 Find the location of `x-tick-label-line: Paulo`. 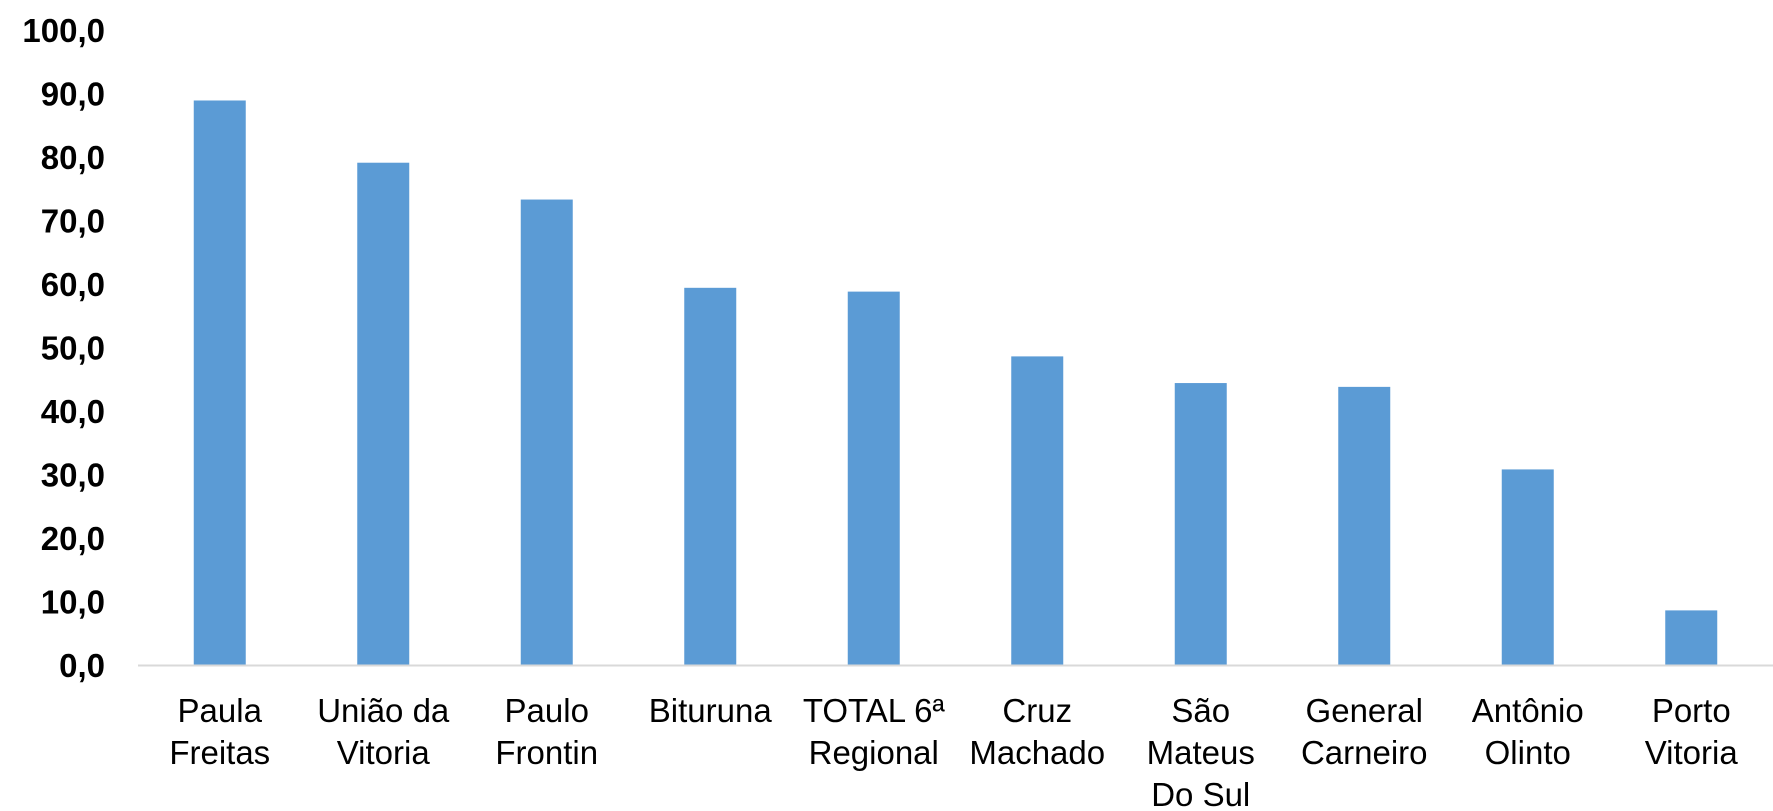

x-tick-label-line: Paulo is located at coordinates (547, 710).